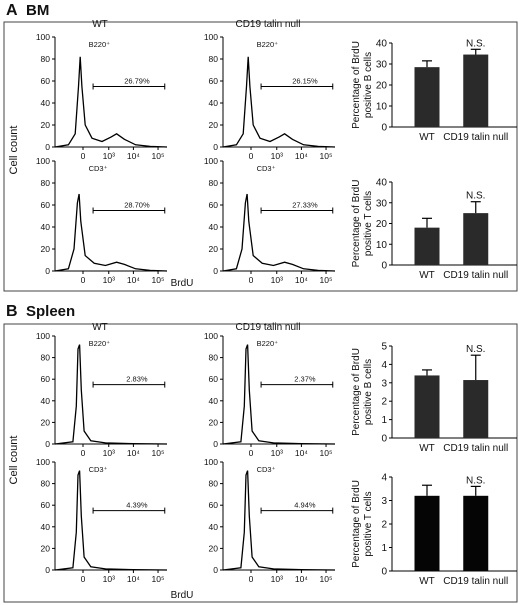  Describe the element at coordinates (427, 448) in the screenshot. I see `bar-category-label: WT` at that location.